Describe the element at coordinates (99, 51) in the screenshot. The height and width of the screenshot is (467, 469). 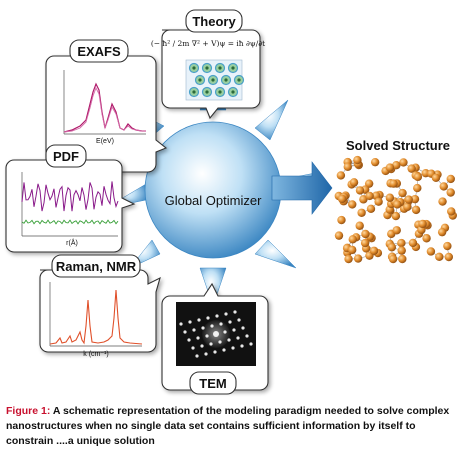
I see `exafs-title: EXAFS` at that location.